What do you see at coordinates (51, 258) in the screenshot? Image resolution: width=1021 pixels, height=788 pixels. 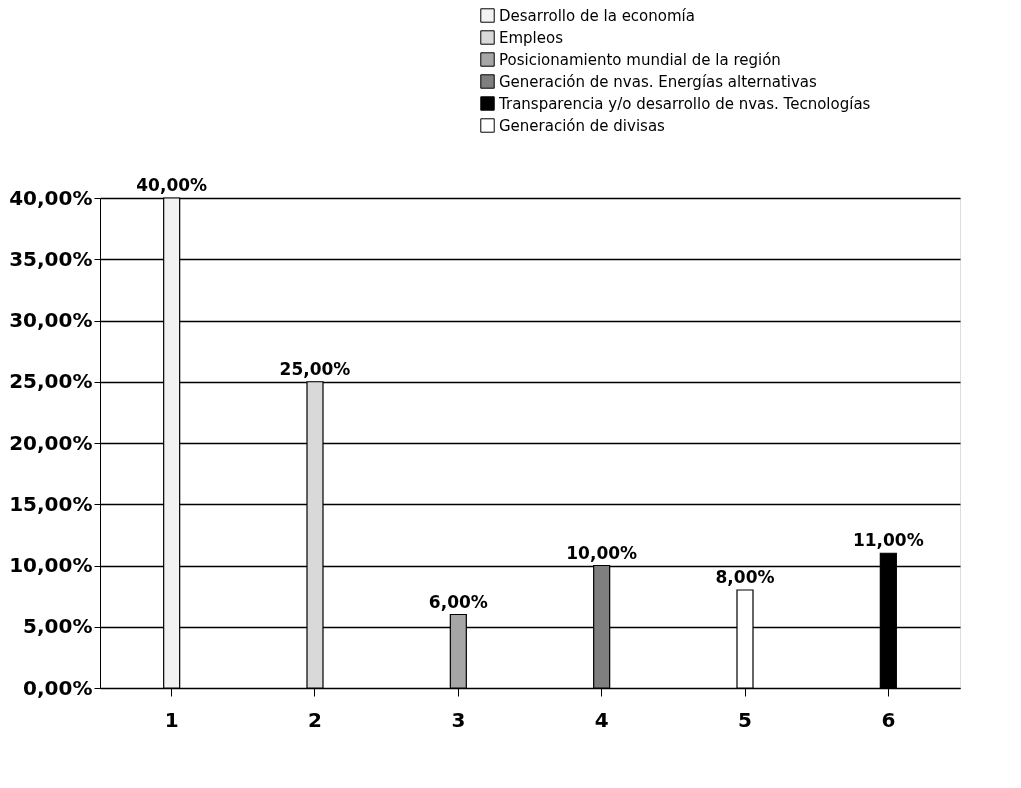 I see `y-tick-label: 35,00%` at bounding box center [51, 258].